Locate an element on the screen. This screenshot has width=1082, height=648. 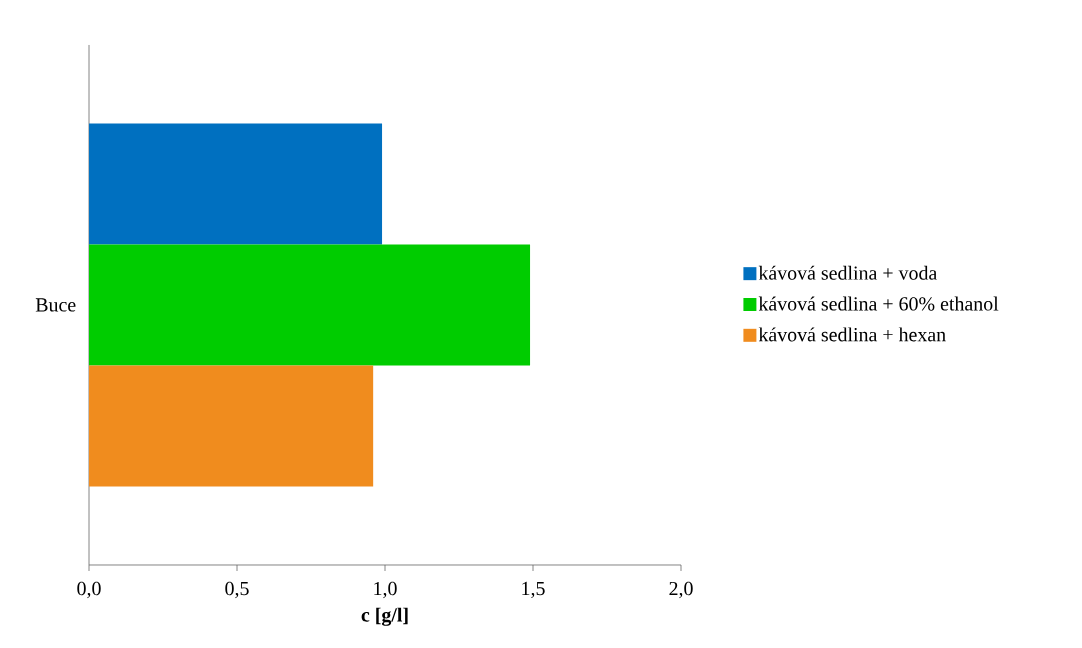
legend-label: kávová sedlina + 60% ethanol is located at coordinates (878, 303).